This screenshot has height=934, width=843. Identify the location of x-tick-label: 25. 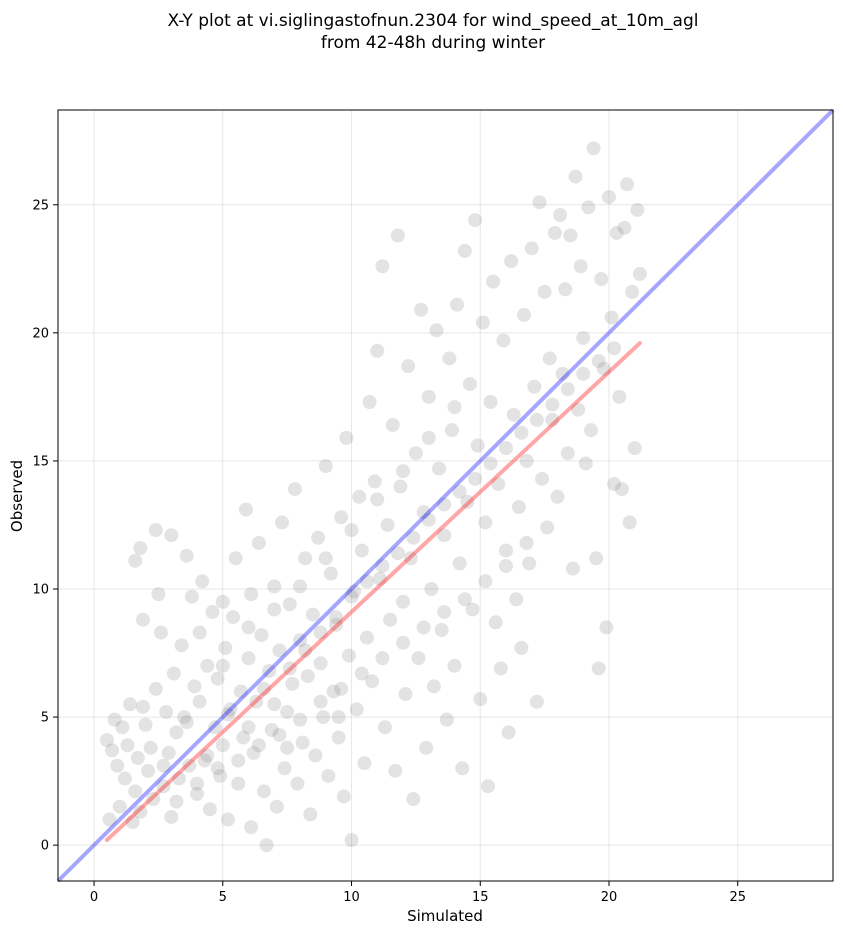
(737, 897).